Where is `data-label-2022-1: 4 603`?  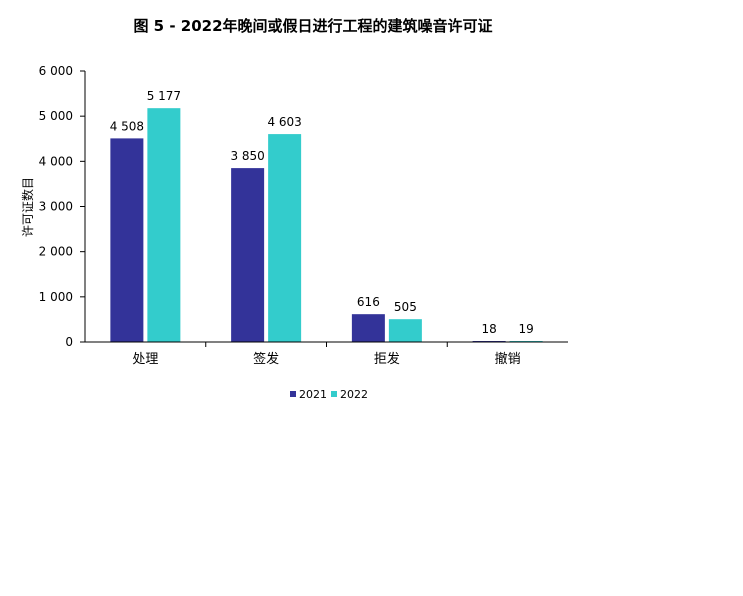
data-label-2022-1: 4 603 is located at coordinates (284, 122).